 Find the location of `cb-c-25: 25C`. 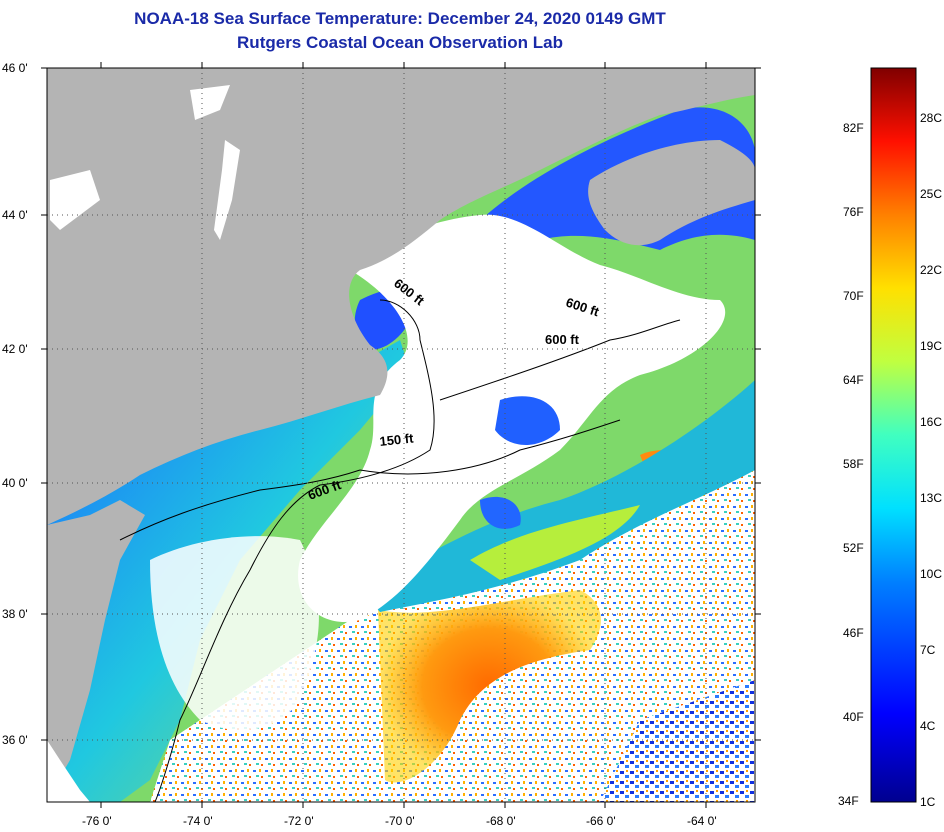

cb-c-25: 25C is located at coordinates (931, 194).